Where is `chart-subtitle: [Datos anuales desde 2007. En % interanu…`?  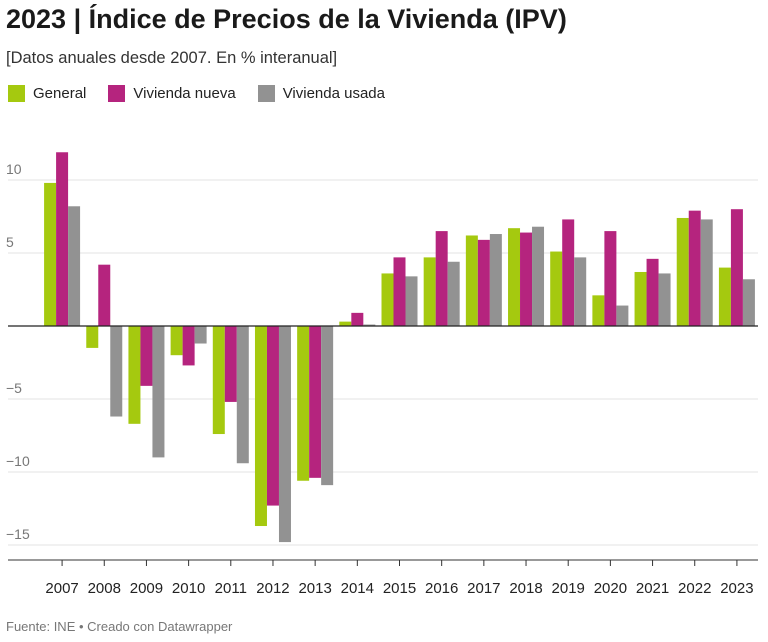 chart-subtitle: [Datos anuales desde 2007. En % interanu… is located at coordinates (172, 58).